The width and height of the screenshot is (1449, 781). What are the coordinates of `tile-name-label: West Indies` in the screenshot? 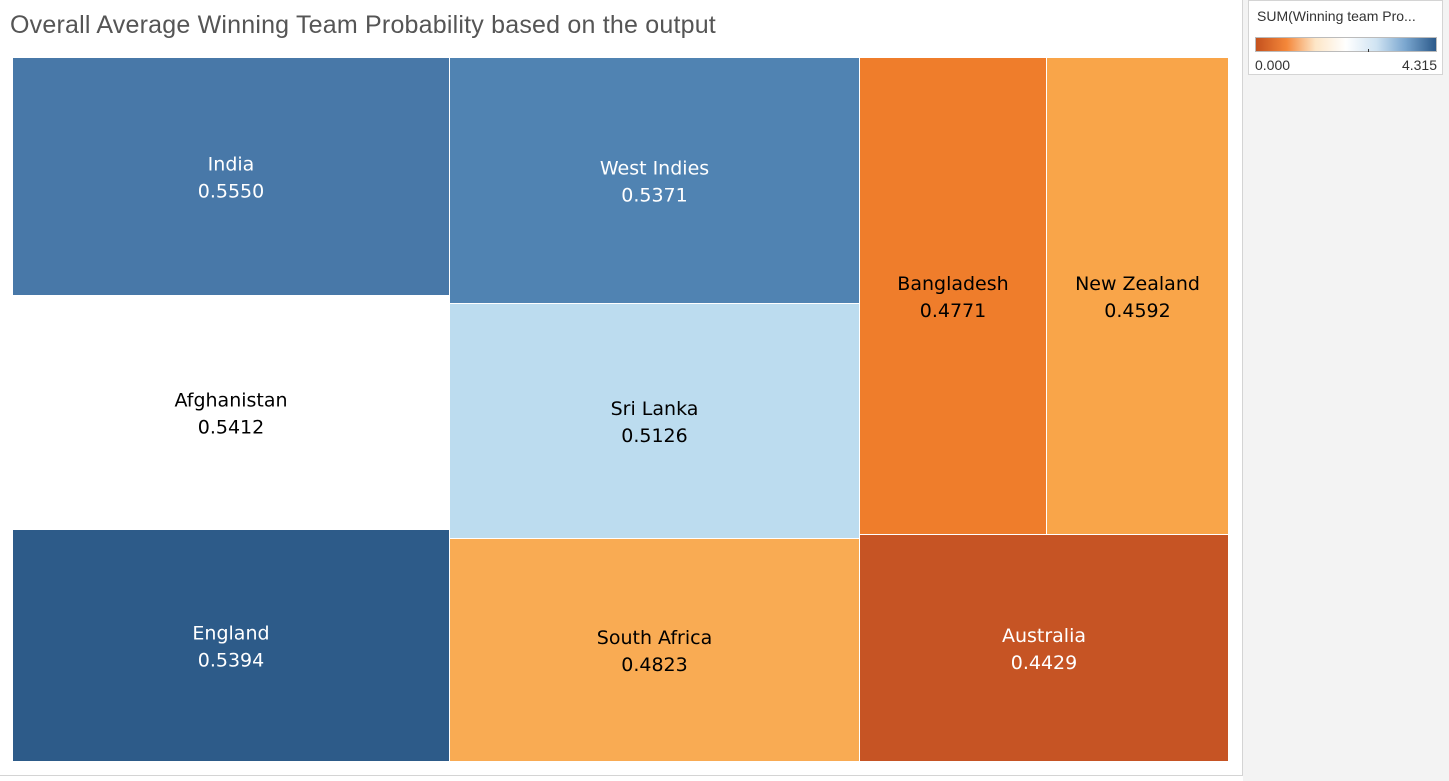 It's located at (654, 169).